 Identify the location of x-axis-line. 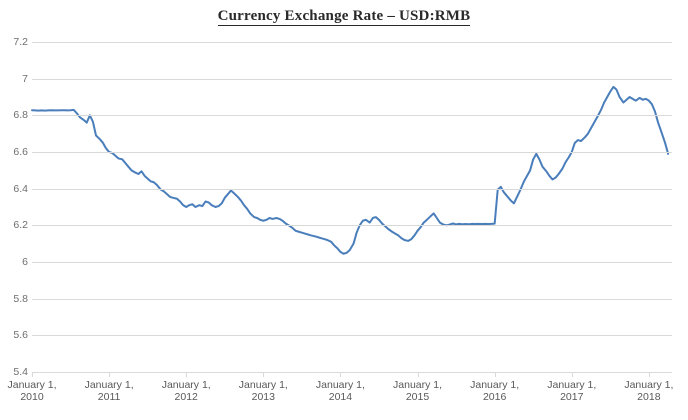
(352, 372).